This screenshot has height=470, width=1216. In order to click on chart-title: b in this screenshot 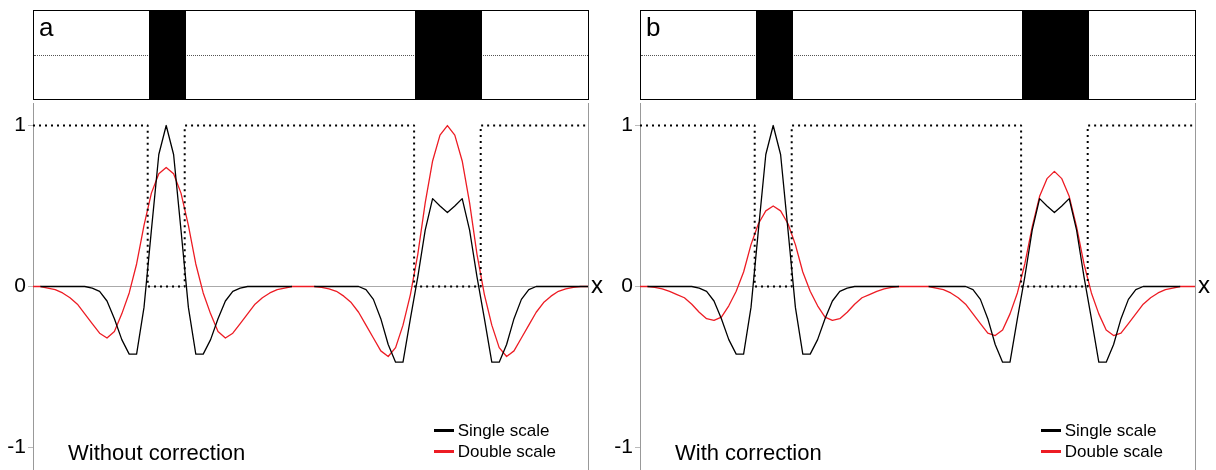, I will do `click(653, 27)`.